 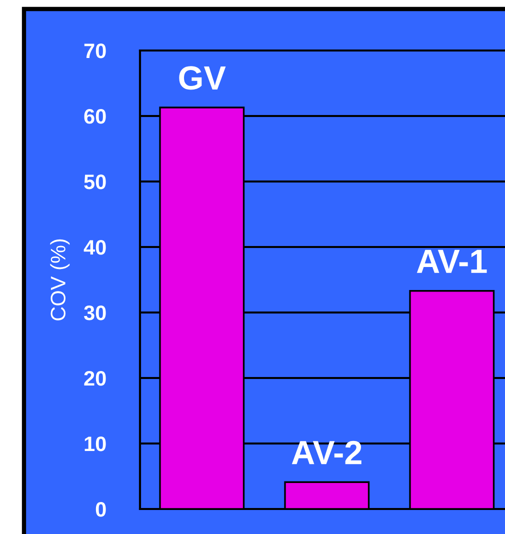 What do you see at coordinates (95, 247) in the screenshot?
I see `y-tick-label: 40` at bounding box center [95, 247].